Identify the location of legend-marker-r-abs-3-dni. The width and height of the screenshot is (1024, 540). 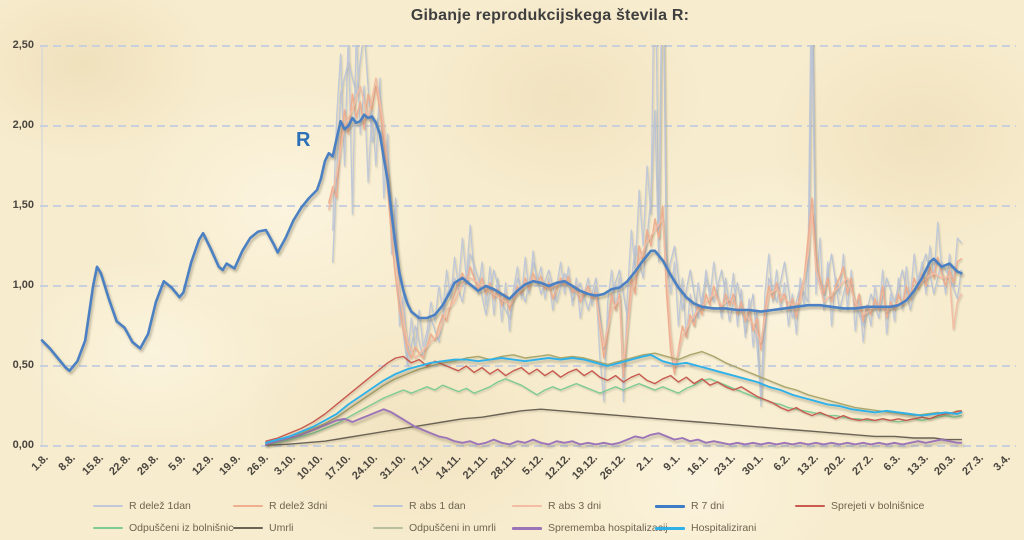
(527, 506).